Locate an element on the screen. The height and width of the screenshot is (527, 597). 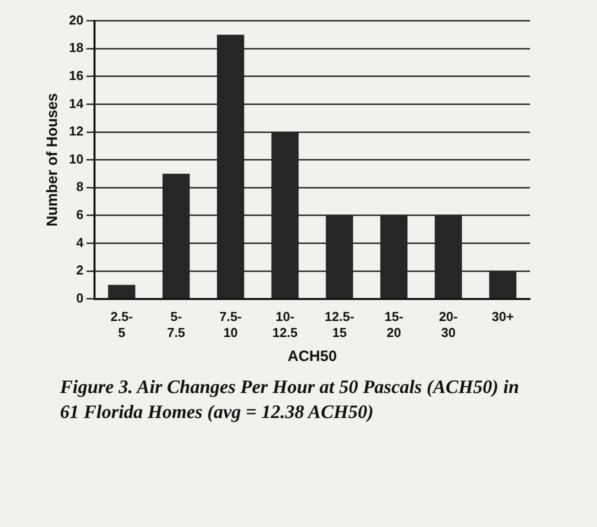
y-tick-label: 16 is located at coordinates (76, 75).